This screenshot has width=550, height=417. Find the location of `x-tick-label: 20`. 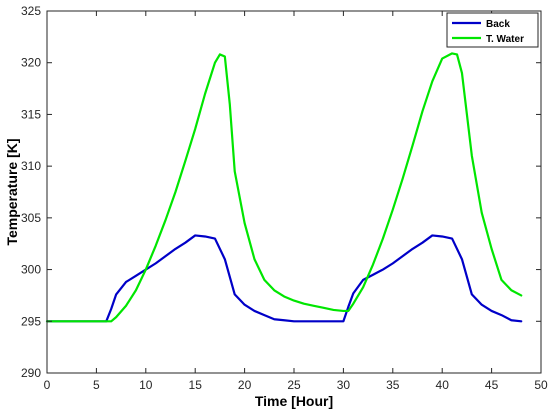

x-tick-label: 20 is located at coordinates (245, 385).